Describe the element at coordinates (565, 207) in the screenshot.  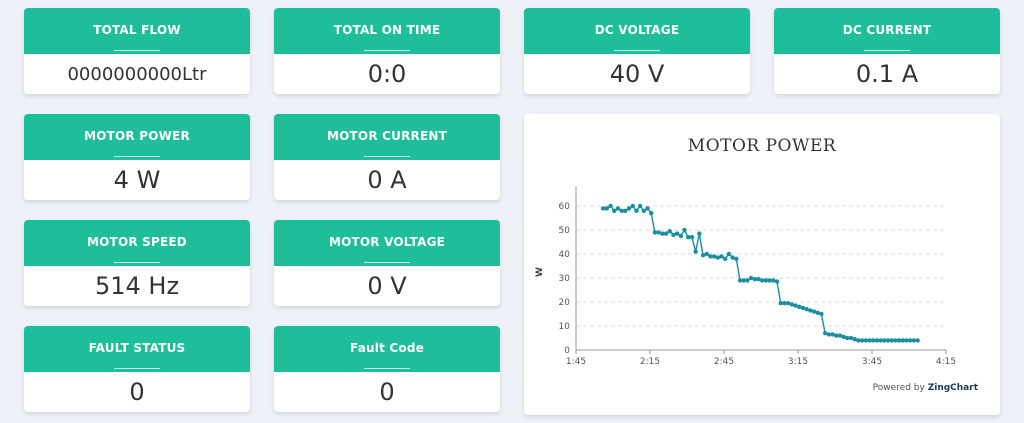
I see `y-tick-label: 60` at that location.